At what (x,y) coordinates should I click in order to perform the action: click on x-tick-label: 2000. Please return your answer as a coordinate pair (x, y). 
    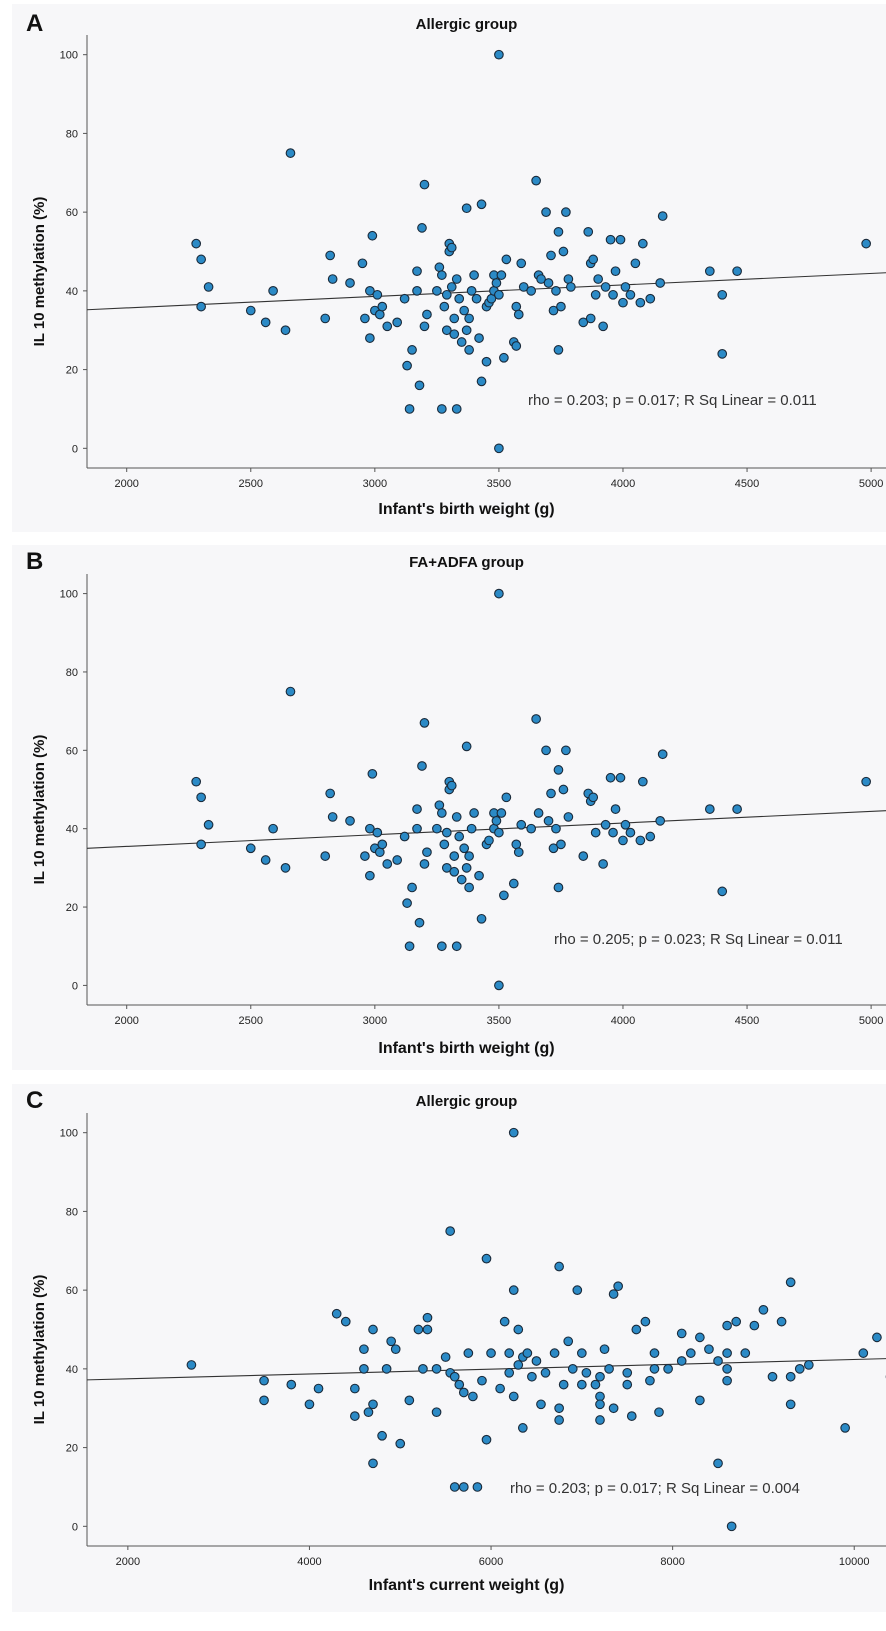
    Looking at the image, I should click on (126, 484).